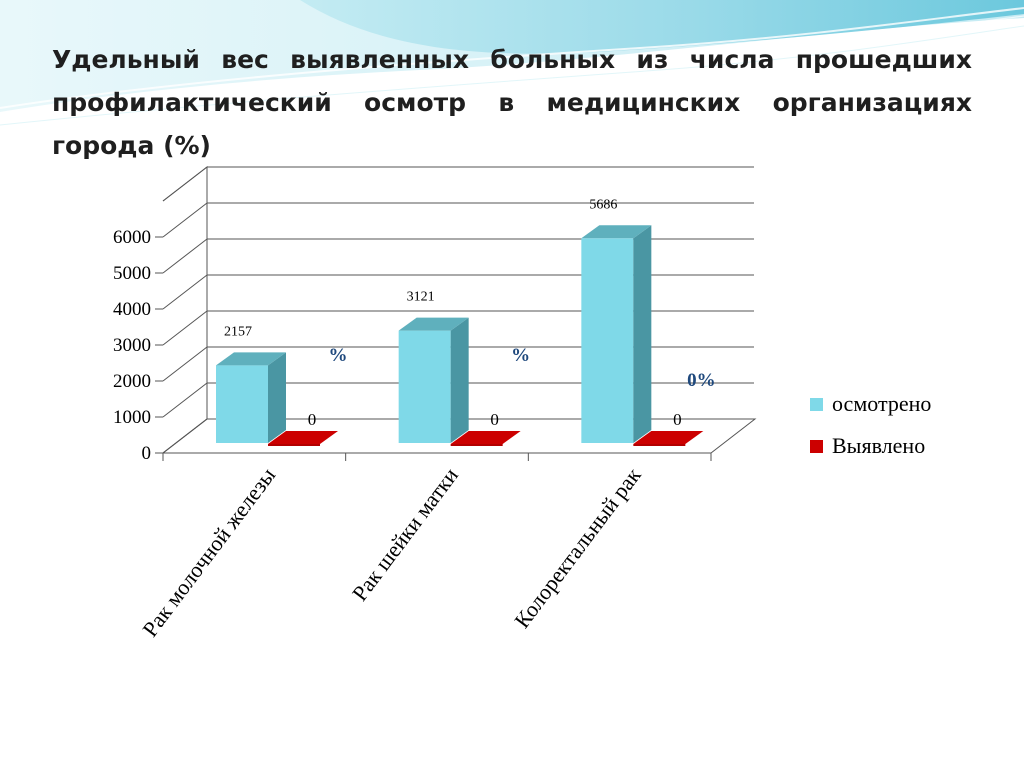 This screenshot has height=768, width=1024. I want to click on y-tick-label: 1000, so click(132, 417).